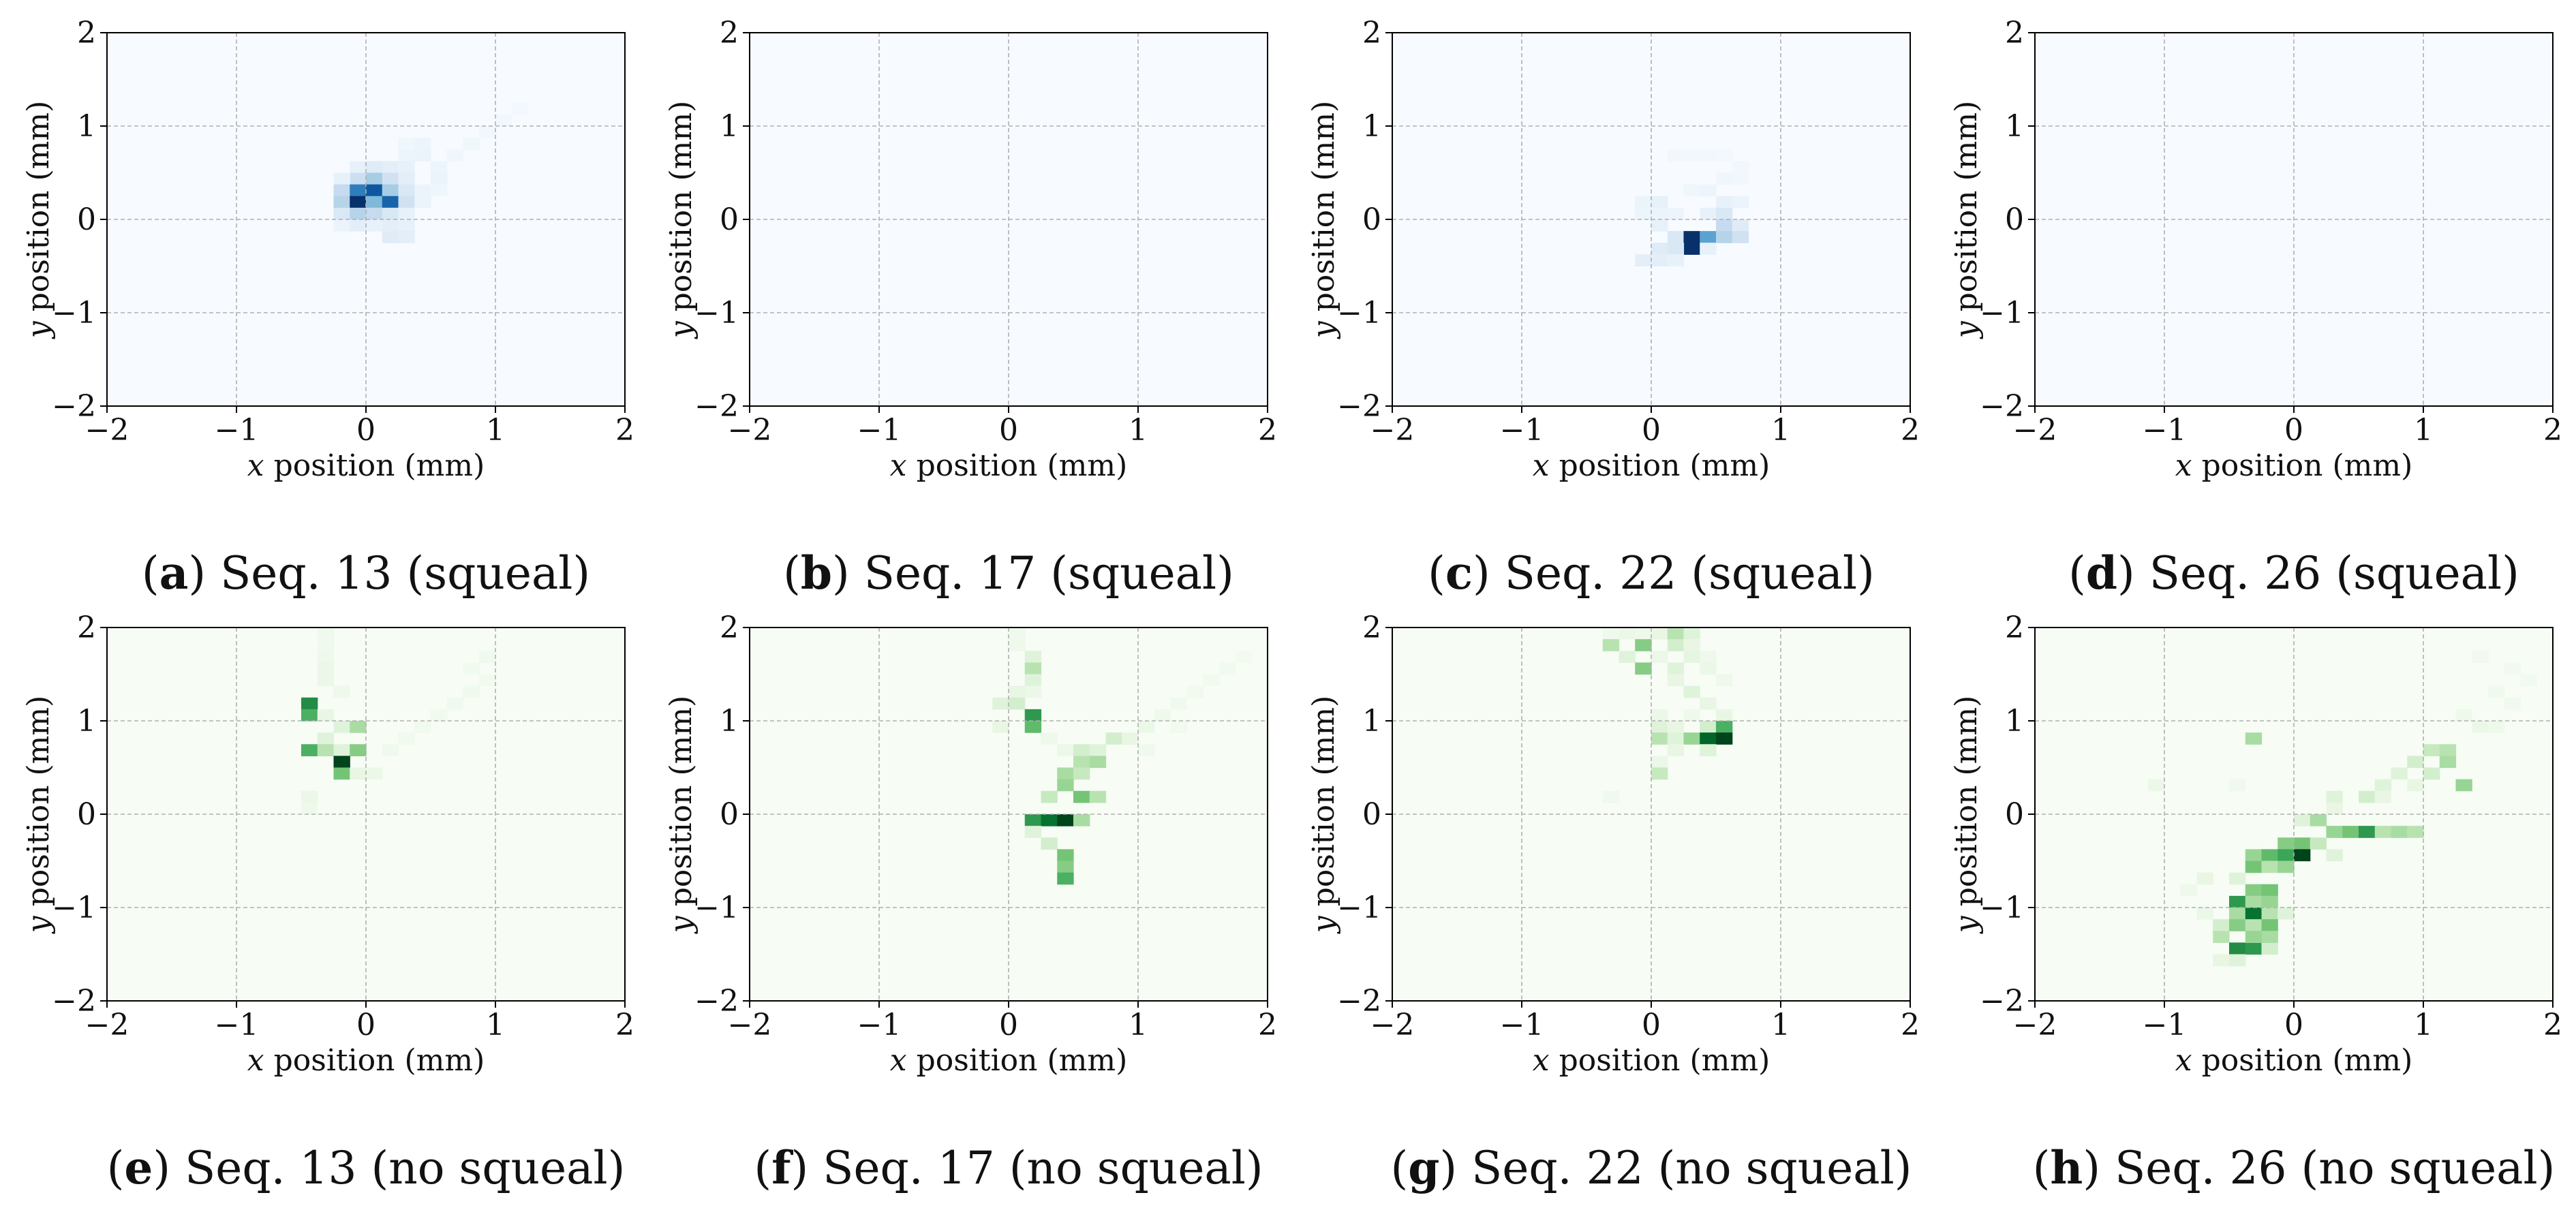 The image size is (2576, 1208). What do you see at coordinates (1043, 1168) in the screenshot?
I see `subfigure-caption-text: Seq. 17 (no squeal)` at bounding box center [1043, 1168].